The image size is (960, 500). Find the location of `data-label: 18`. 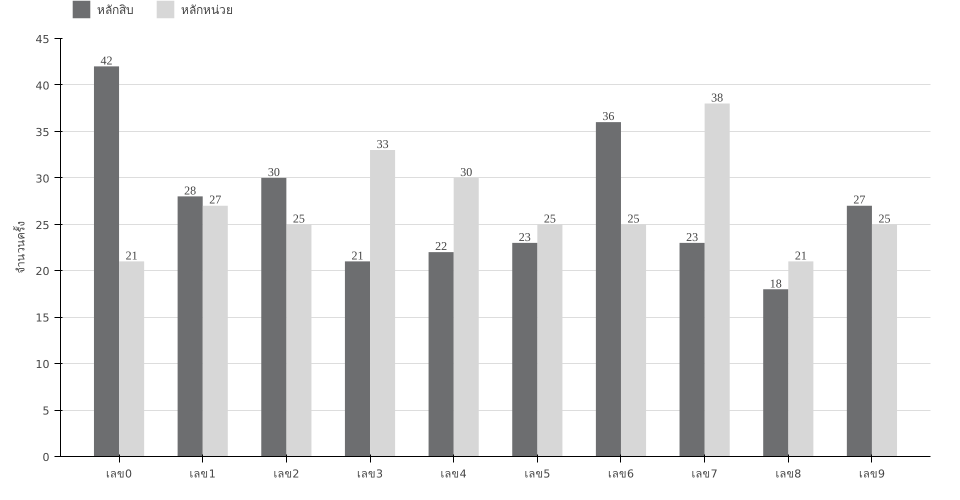

data-label: 18 is located at coordinates (776, 283).